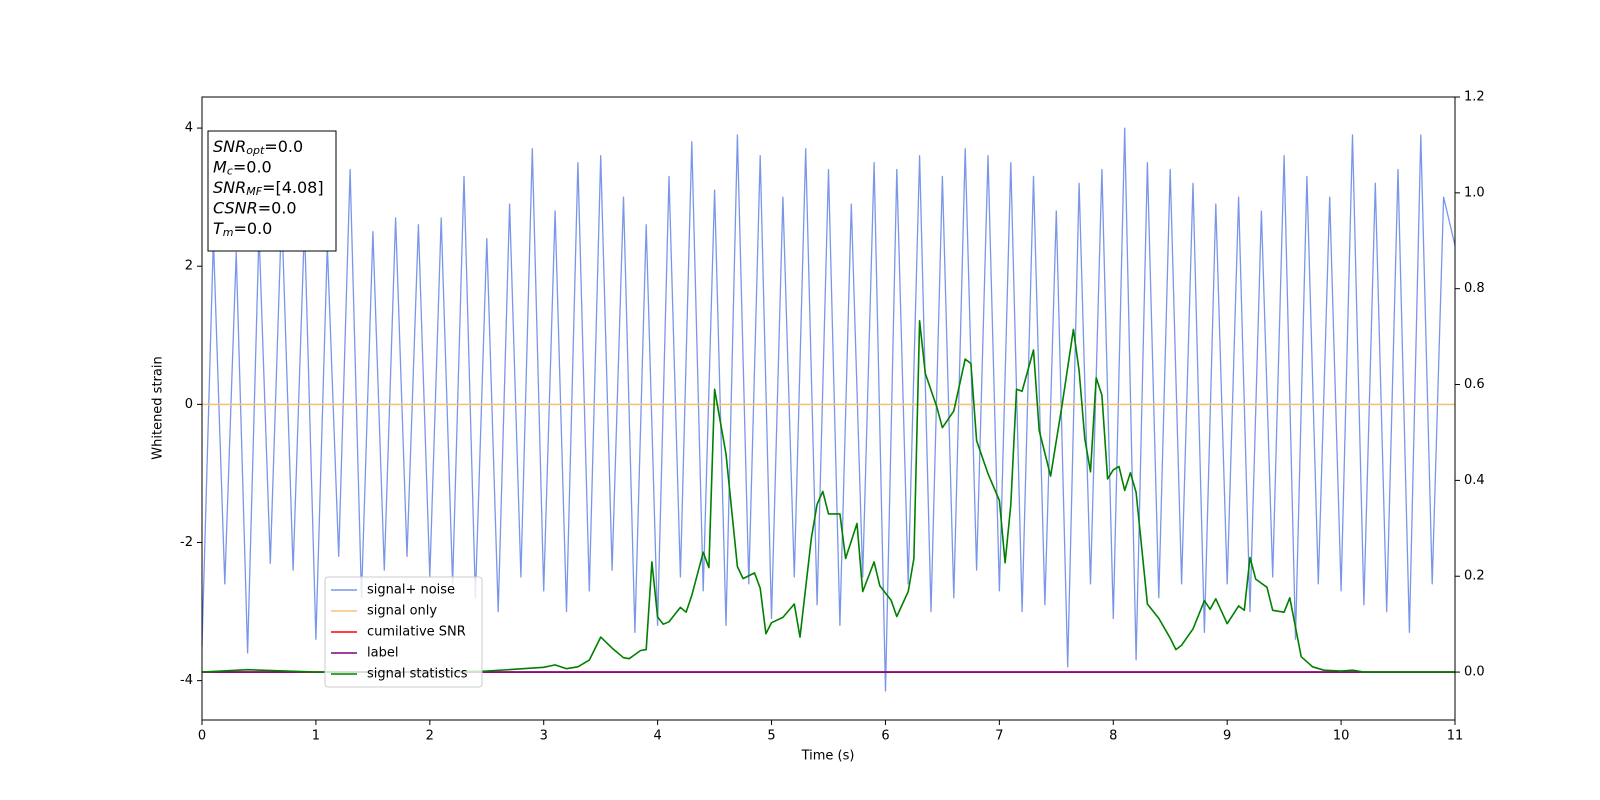 Image resolution: width=1600 pixels, height=800 pixels. I want to click on annotation-line: CSNR=0.0, so click(255, 207).